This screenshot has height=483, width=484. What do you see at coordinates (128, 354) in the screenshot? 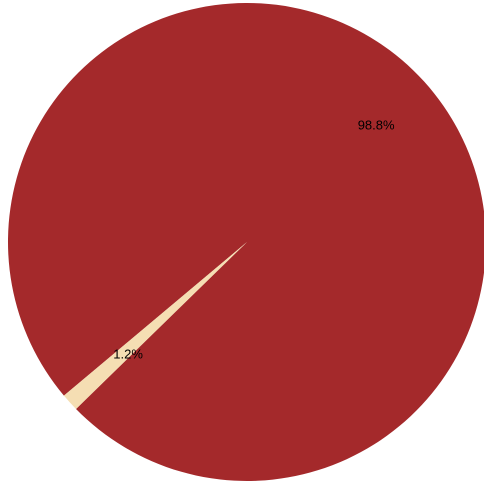
I see `pie-slice-label-2: 1.2%` at bounding box center [128, 354].